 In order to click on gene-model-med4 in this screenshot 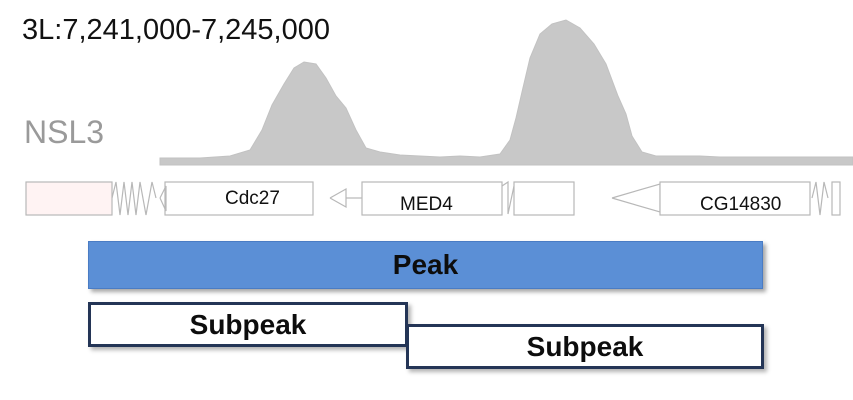, I will do `click(432, 198)`.